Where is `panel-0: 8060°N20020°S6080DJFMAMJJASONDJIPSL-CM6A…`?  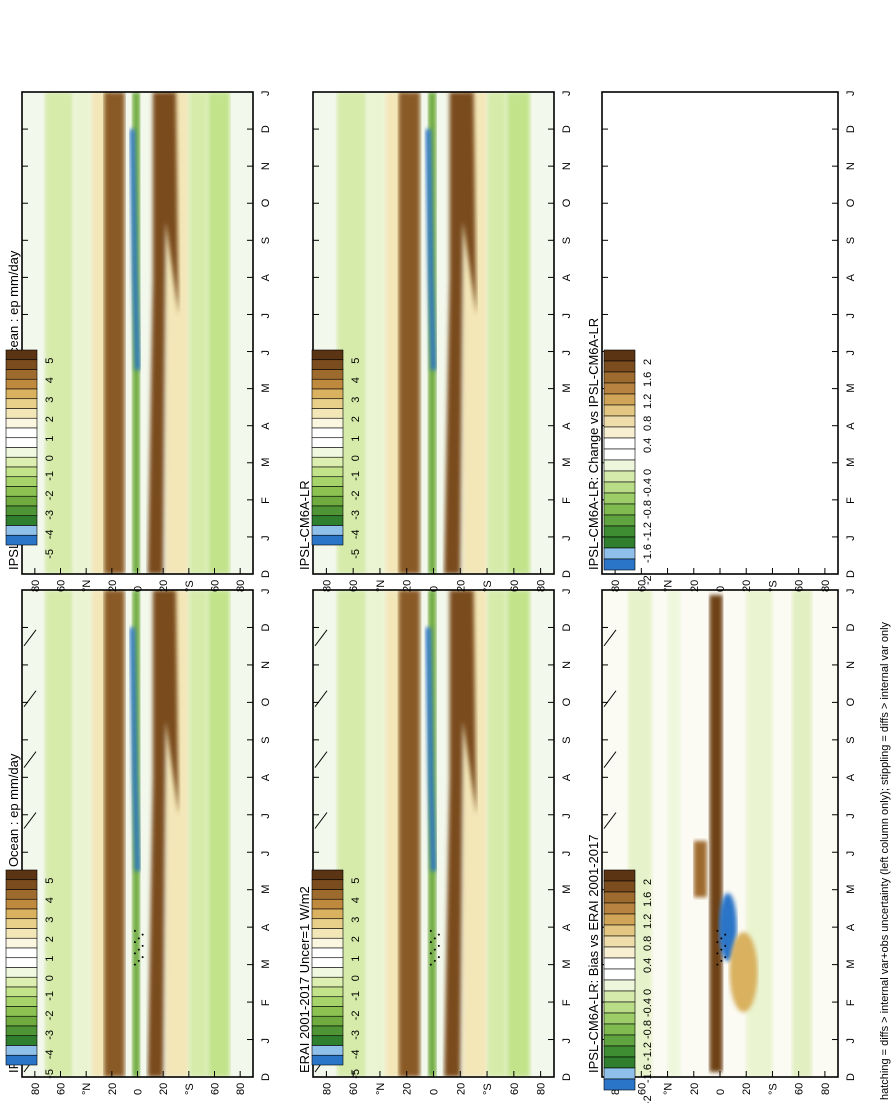 panel-0: 8060°N20020°S6080DJFMAMJJASONDJIPSL-CM6A… is located at coordinates (138, 842).